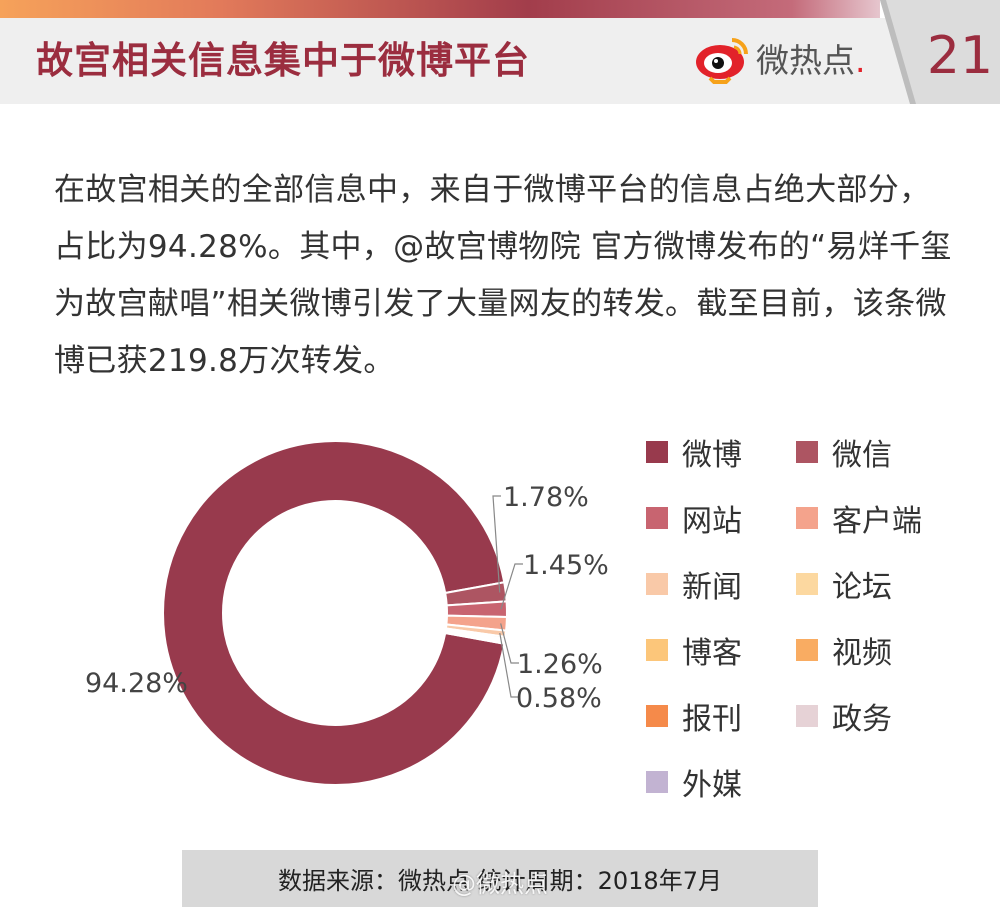 The height and width of the screenshot is (907, 1000). Describe the element at coordinates (877, 521) in the screenshot. I see `legend-label: 客户端` at that location.